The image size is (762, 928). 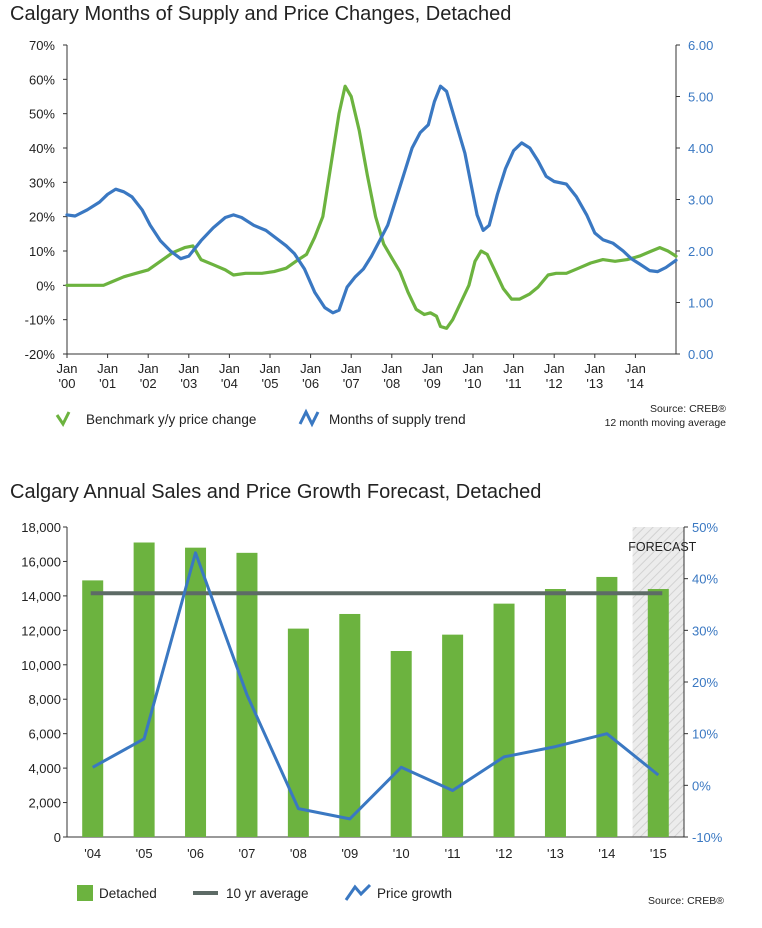 What do you see at coordinates (107, 383) in the screenshot?
I see `chart1-x-tick-label: '01` at bounding box center [107, 383].